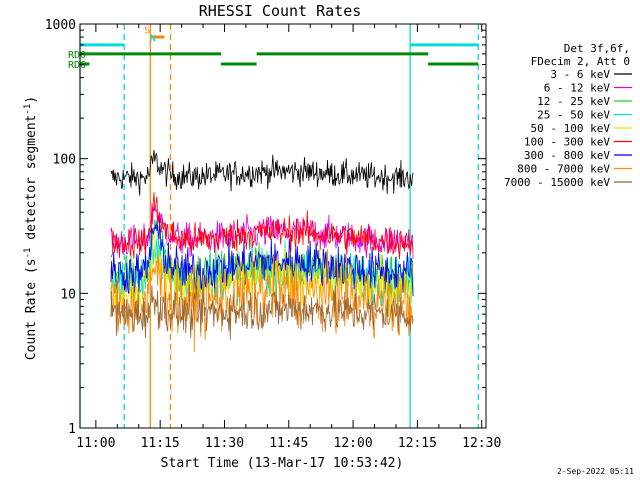  What do you see at coordinates (282, 463) in the screenshot?
I see `x-axis-label: Start Time (13-Mar-17 10:53:42)` at bounding box center [282, 463].